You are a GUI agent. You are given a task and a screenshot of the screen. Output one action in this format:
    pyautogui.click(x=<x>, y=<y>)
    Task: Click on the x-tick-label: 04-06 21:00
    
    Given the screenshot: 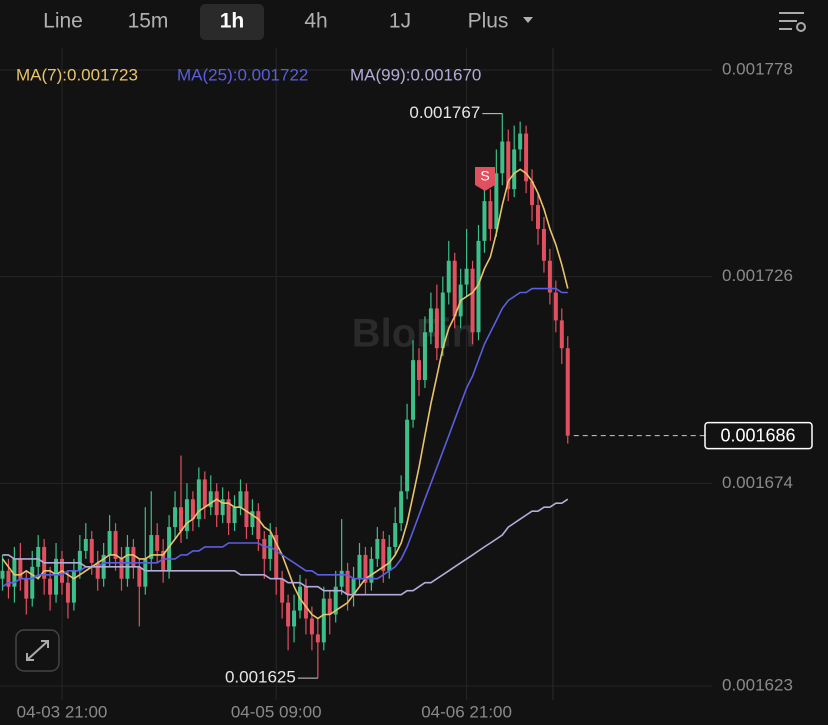 What is the action you would take?
    pyautogui.click(x=466, y=711)
    